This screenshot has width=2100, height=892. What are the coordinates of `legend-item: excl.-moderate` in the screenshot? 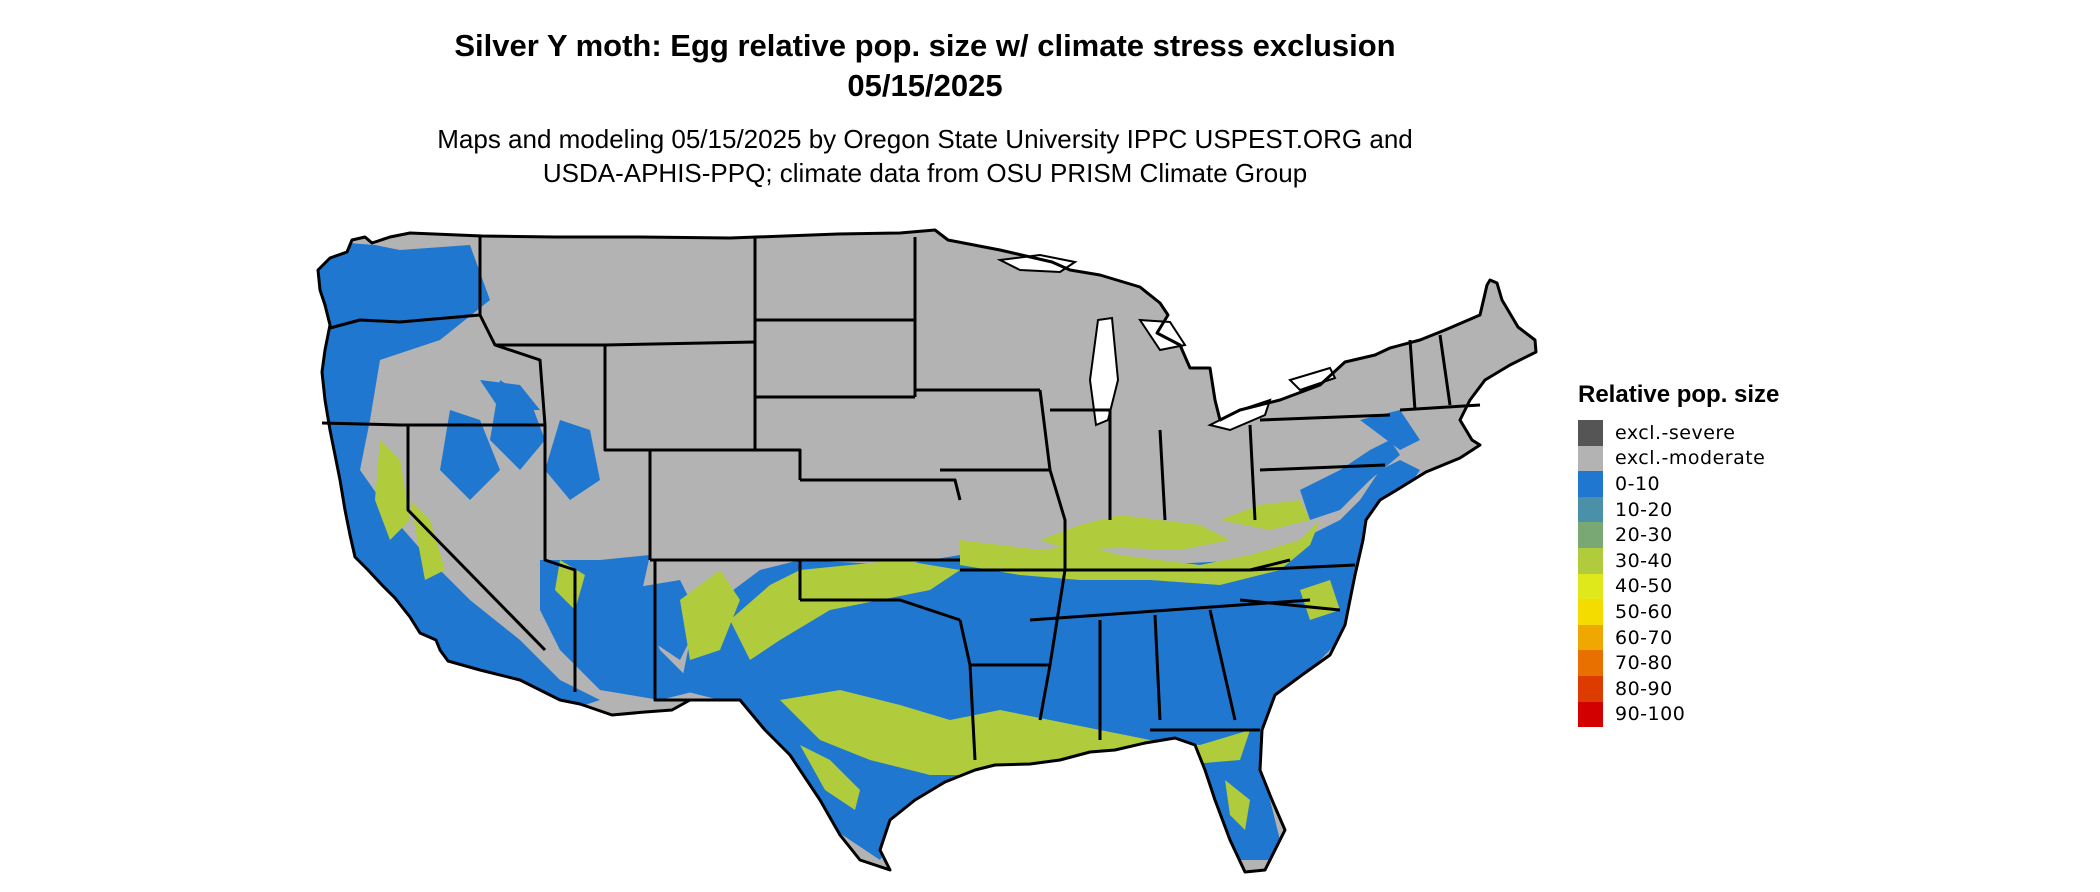 It's located at (1678, 458).